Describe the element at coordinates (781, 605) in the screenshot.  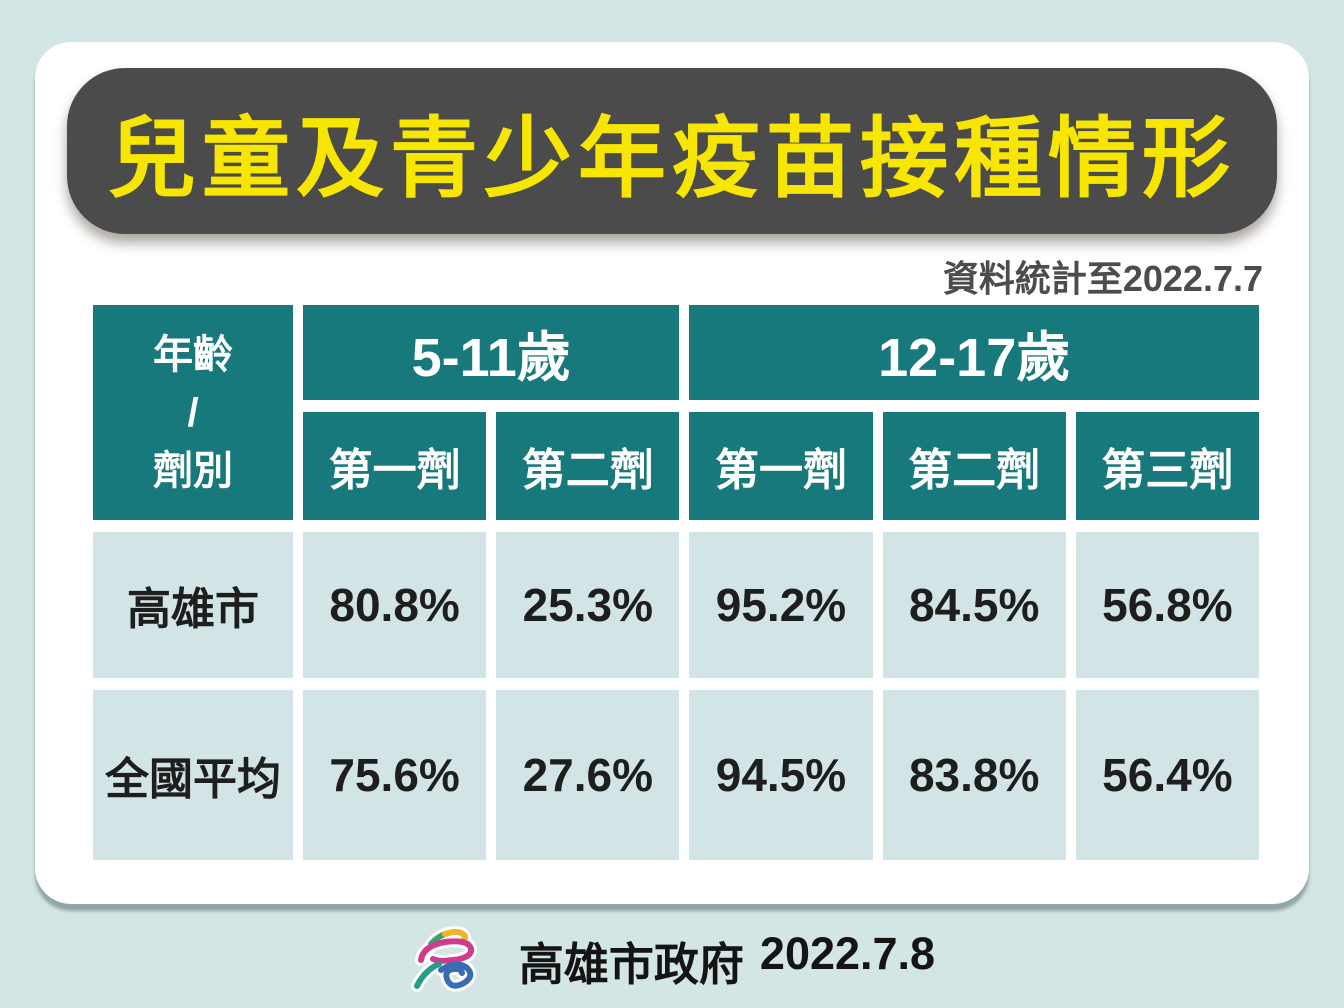
I see `value-kaohsiung-12-17-dose1: 95.2%` at that location.